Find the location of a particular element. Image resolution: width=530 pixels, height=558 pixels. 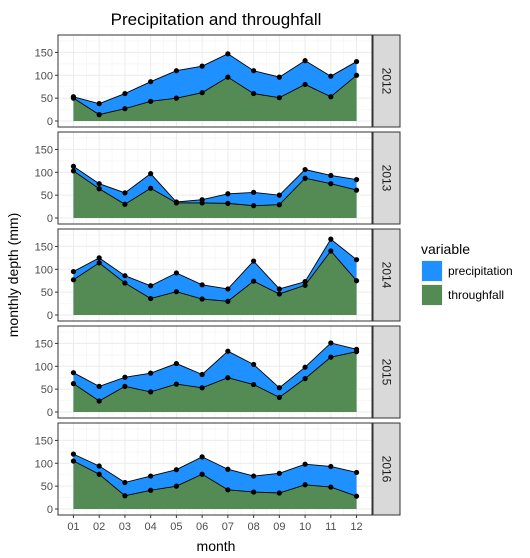

legend-title: variable is located at coordinates (445, 249).